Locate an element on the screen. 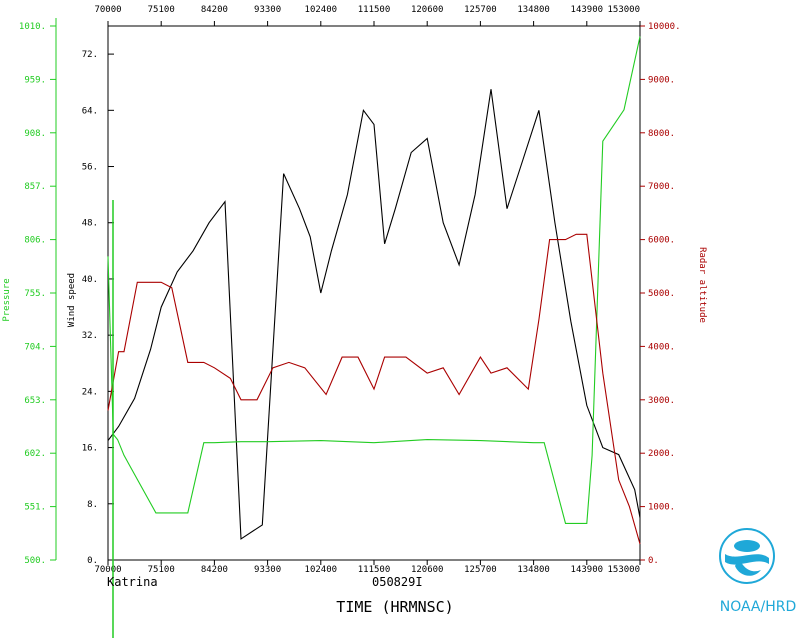  wind-tick-label: 16. is located at coordinates (90, 449).